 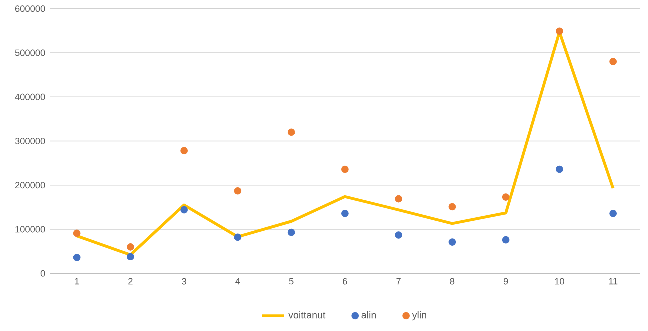 I want to click on x-tick-label: 7, so click(x=398, y=281).